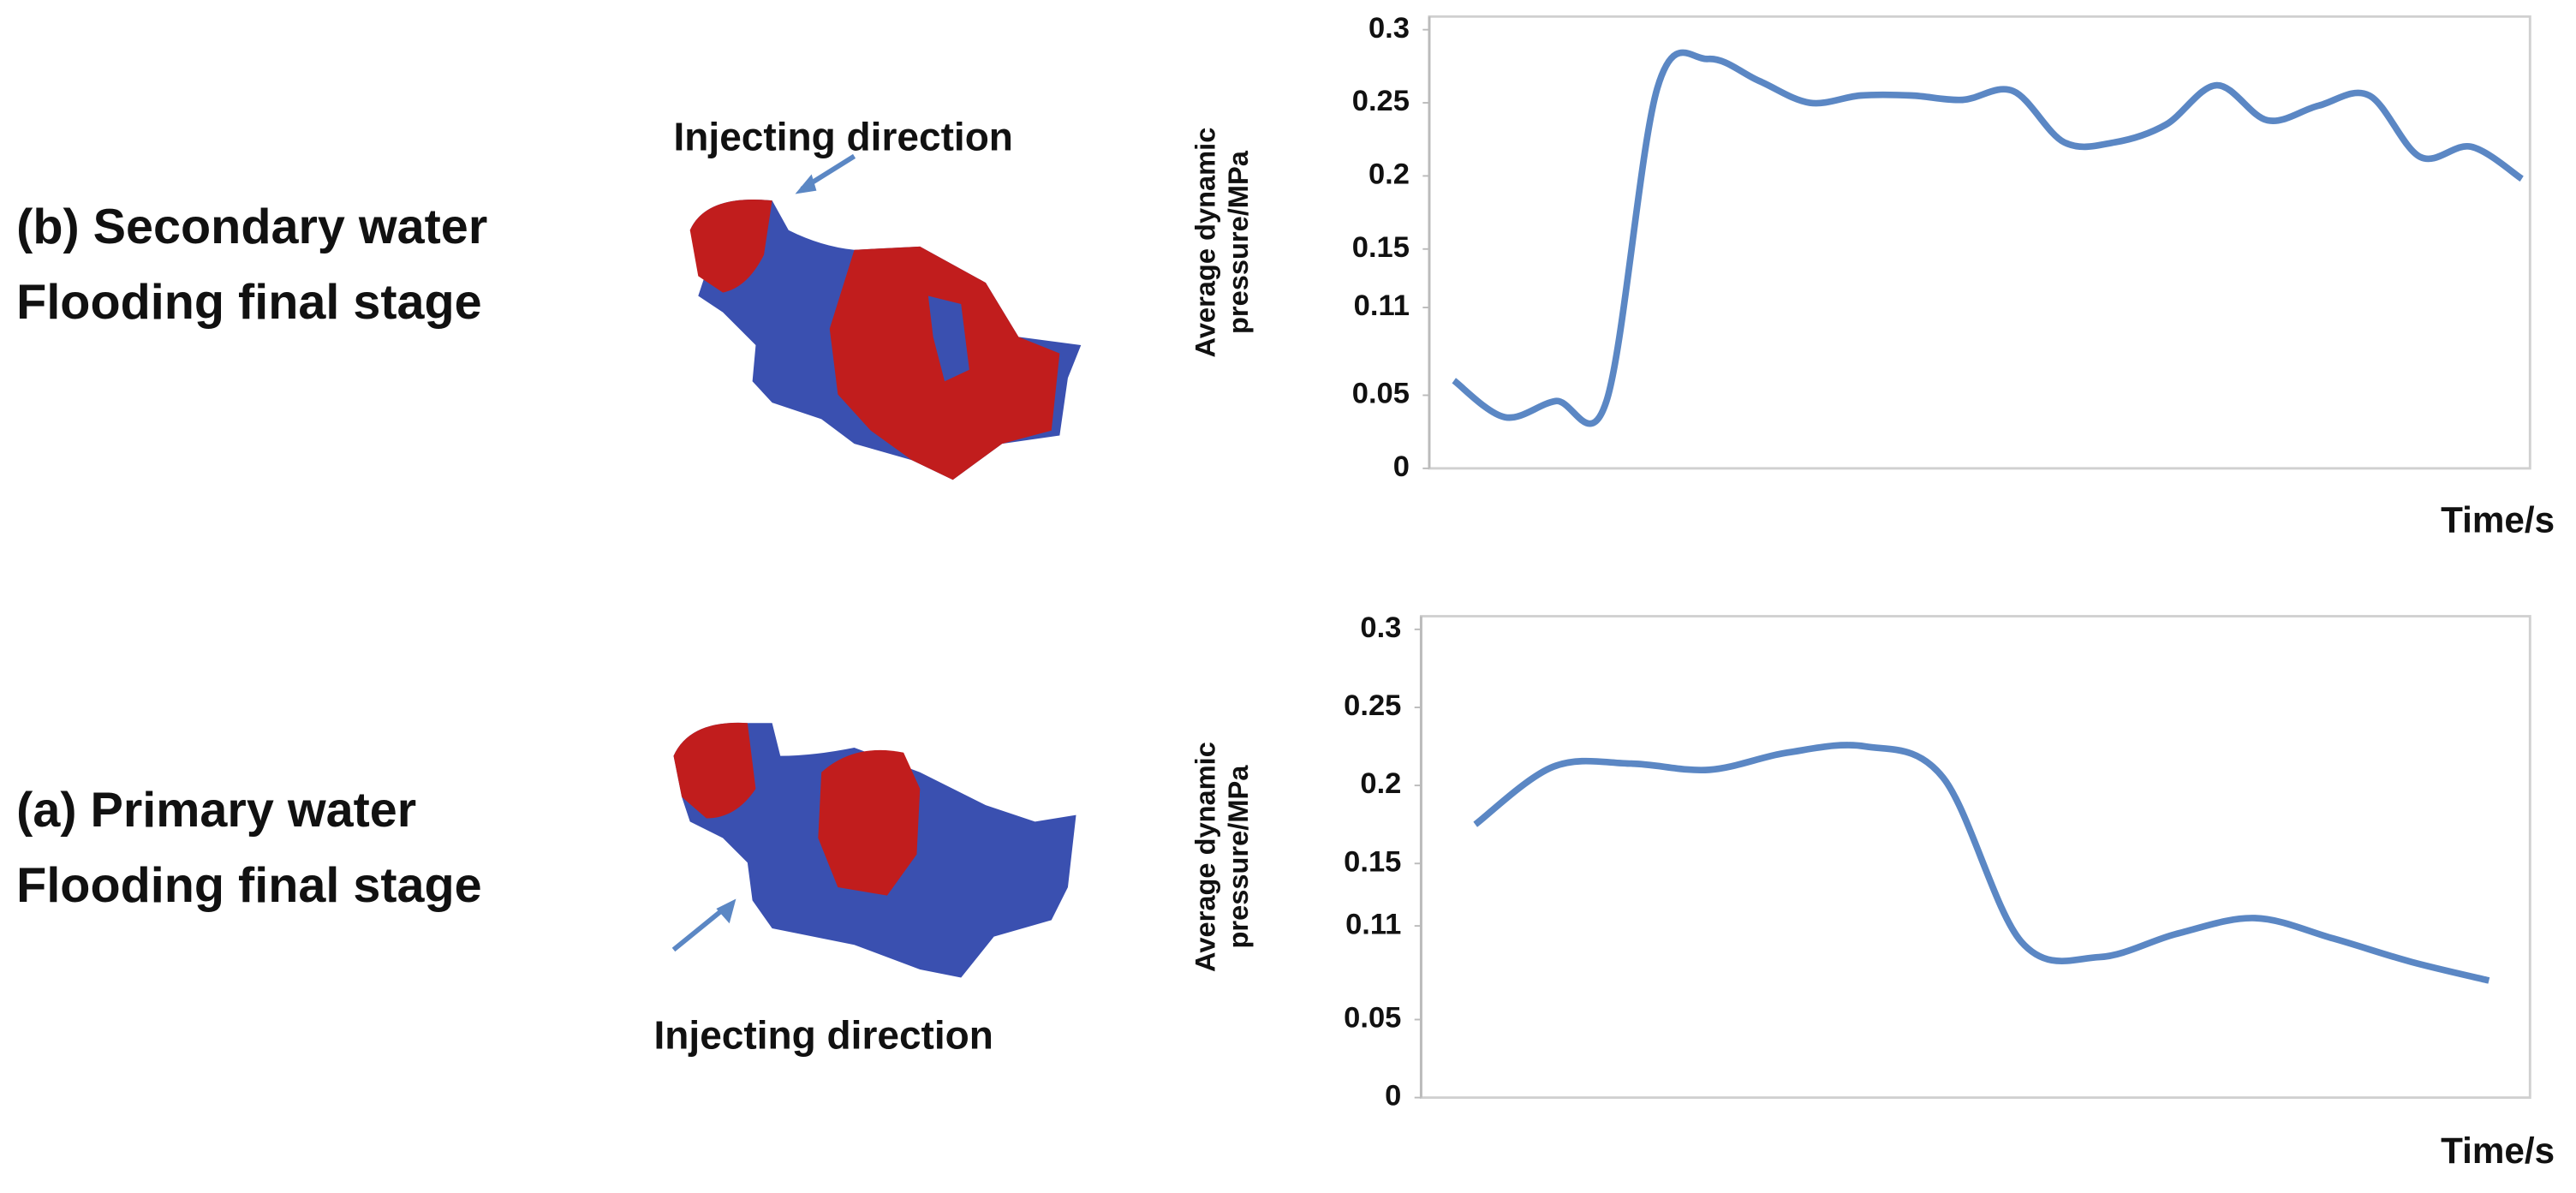  I want to click on model-render-top, so click(885, 316).